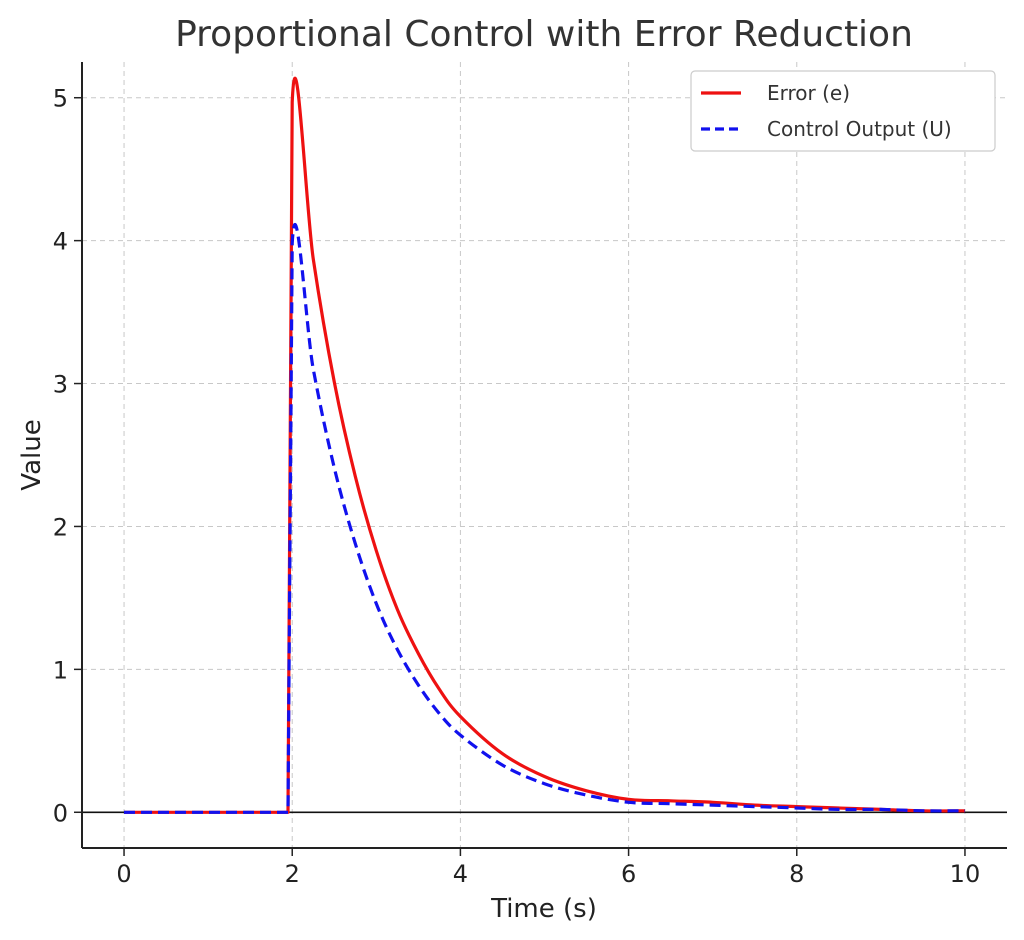  What do you see at coordinates (859, 129) in the screenshot?
I see `legend-label-control-output: Control Output (U)` at bounding box center [859, 129].